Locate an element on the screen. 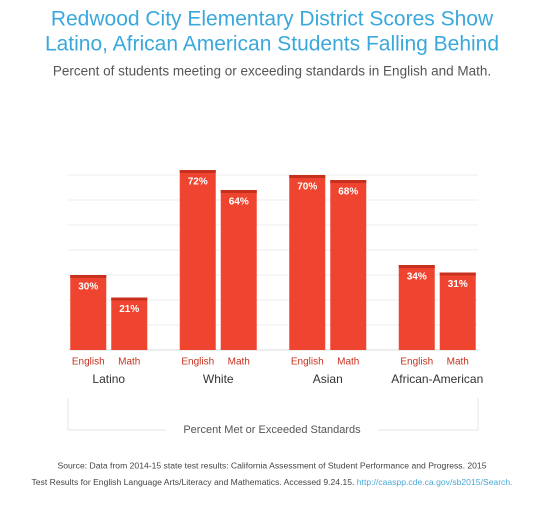 The width and height of the screenshot is (544, 516). category-label: White is located at coordinates (218, 379).